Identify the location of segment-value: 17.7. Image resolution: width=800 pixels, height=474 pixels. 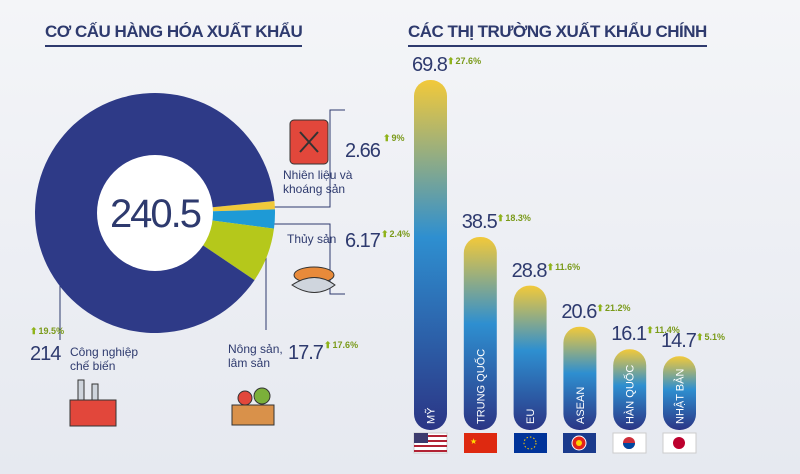
(306, 353).